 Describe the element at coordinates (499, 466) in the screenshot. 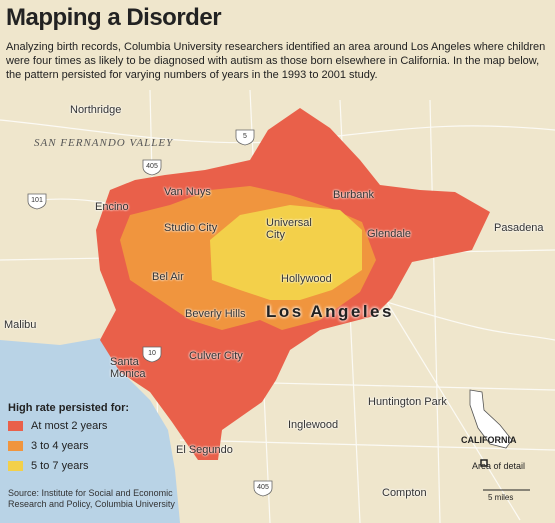

I see `inset-detail: Area of detail` at that location.